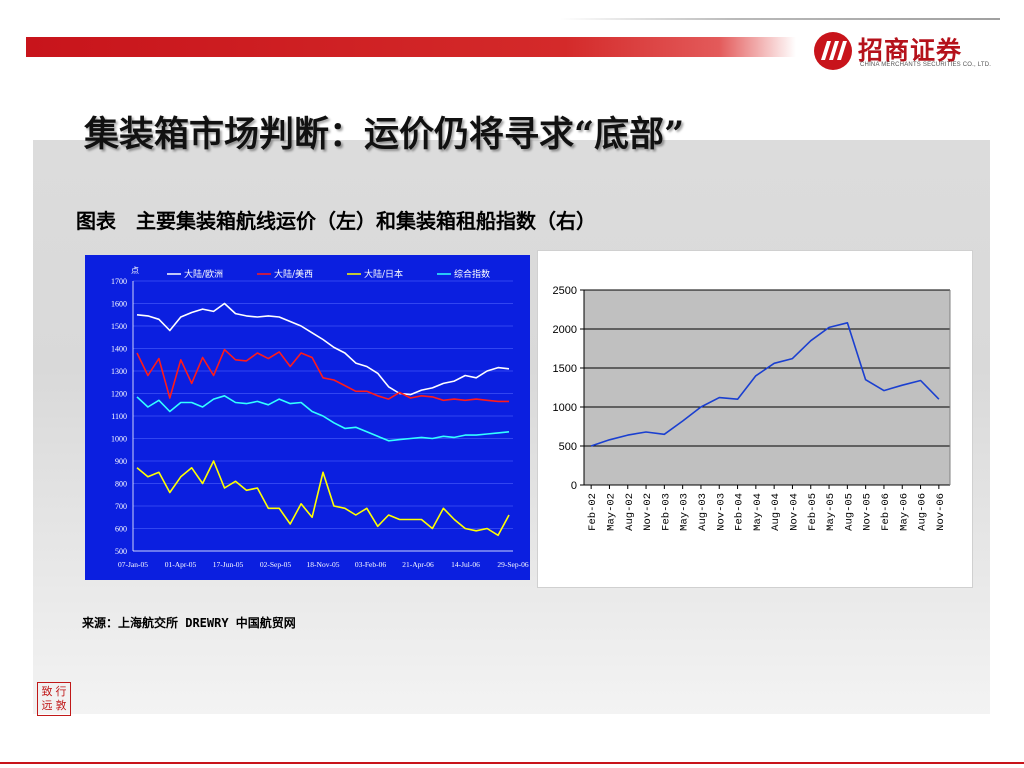 The image size is (1024, 768). What do you see at coordinates (926, 65) in the screenshot?
I see `logo-english-name: CHINA MERCHANTS SECURITIES CO., LTD.` at bounding box center [926, 65].